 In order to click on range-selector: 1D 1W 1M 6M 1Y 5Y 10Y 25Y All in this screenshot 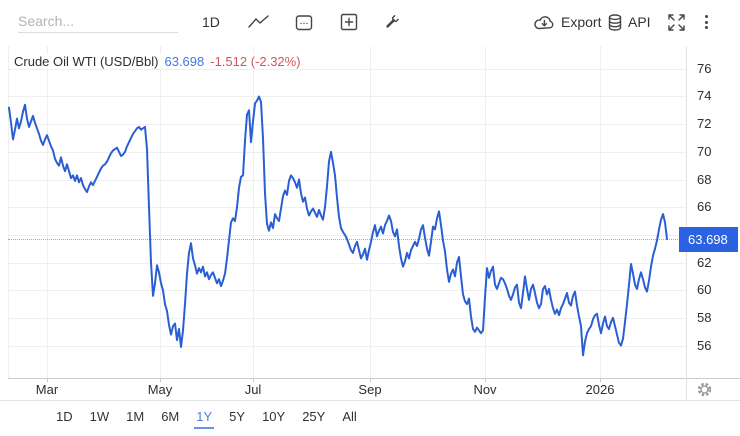, I will do `click(206, 417)`.